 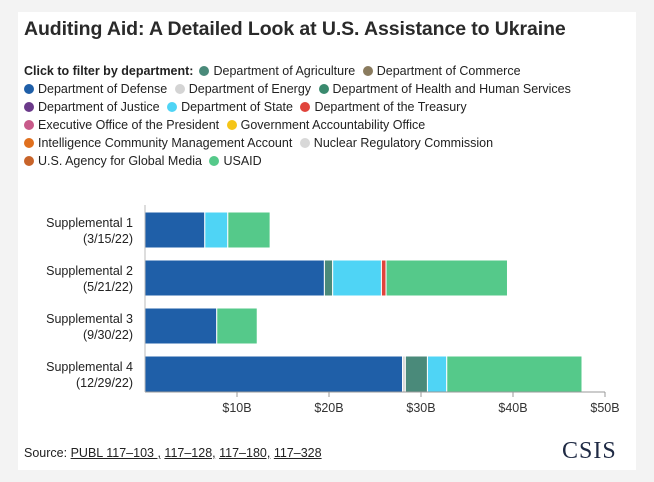 I want to click on legend-item-department-of-energy: Department of Energy, so click(x=243, y=89).